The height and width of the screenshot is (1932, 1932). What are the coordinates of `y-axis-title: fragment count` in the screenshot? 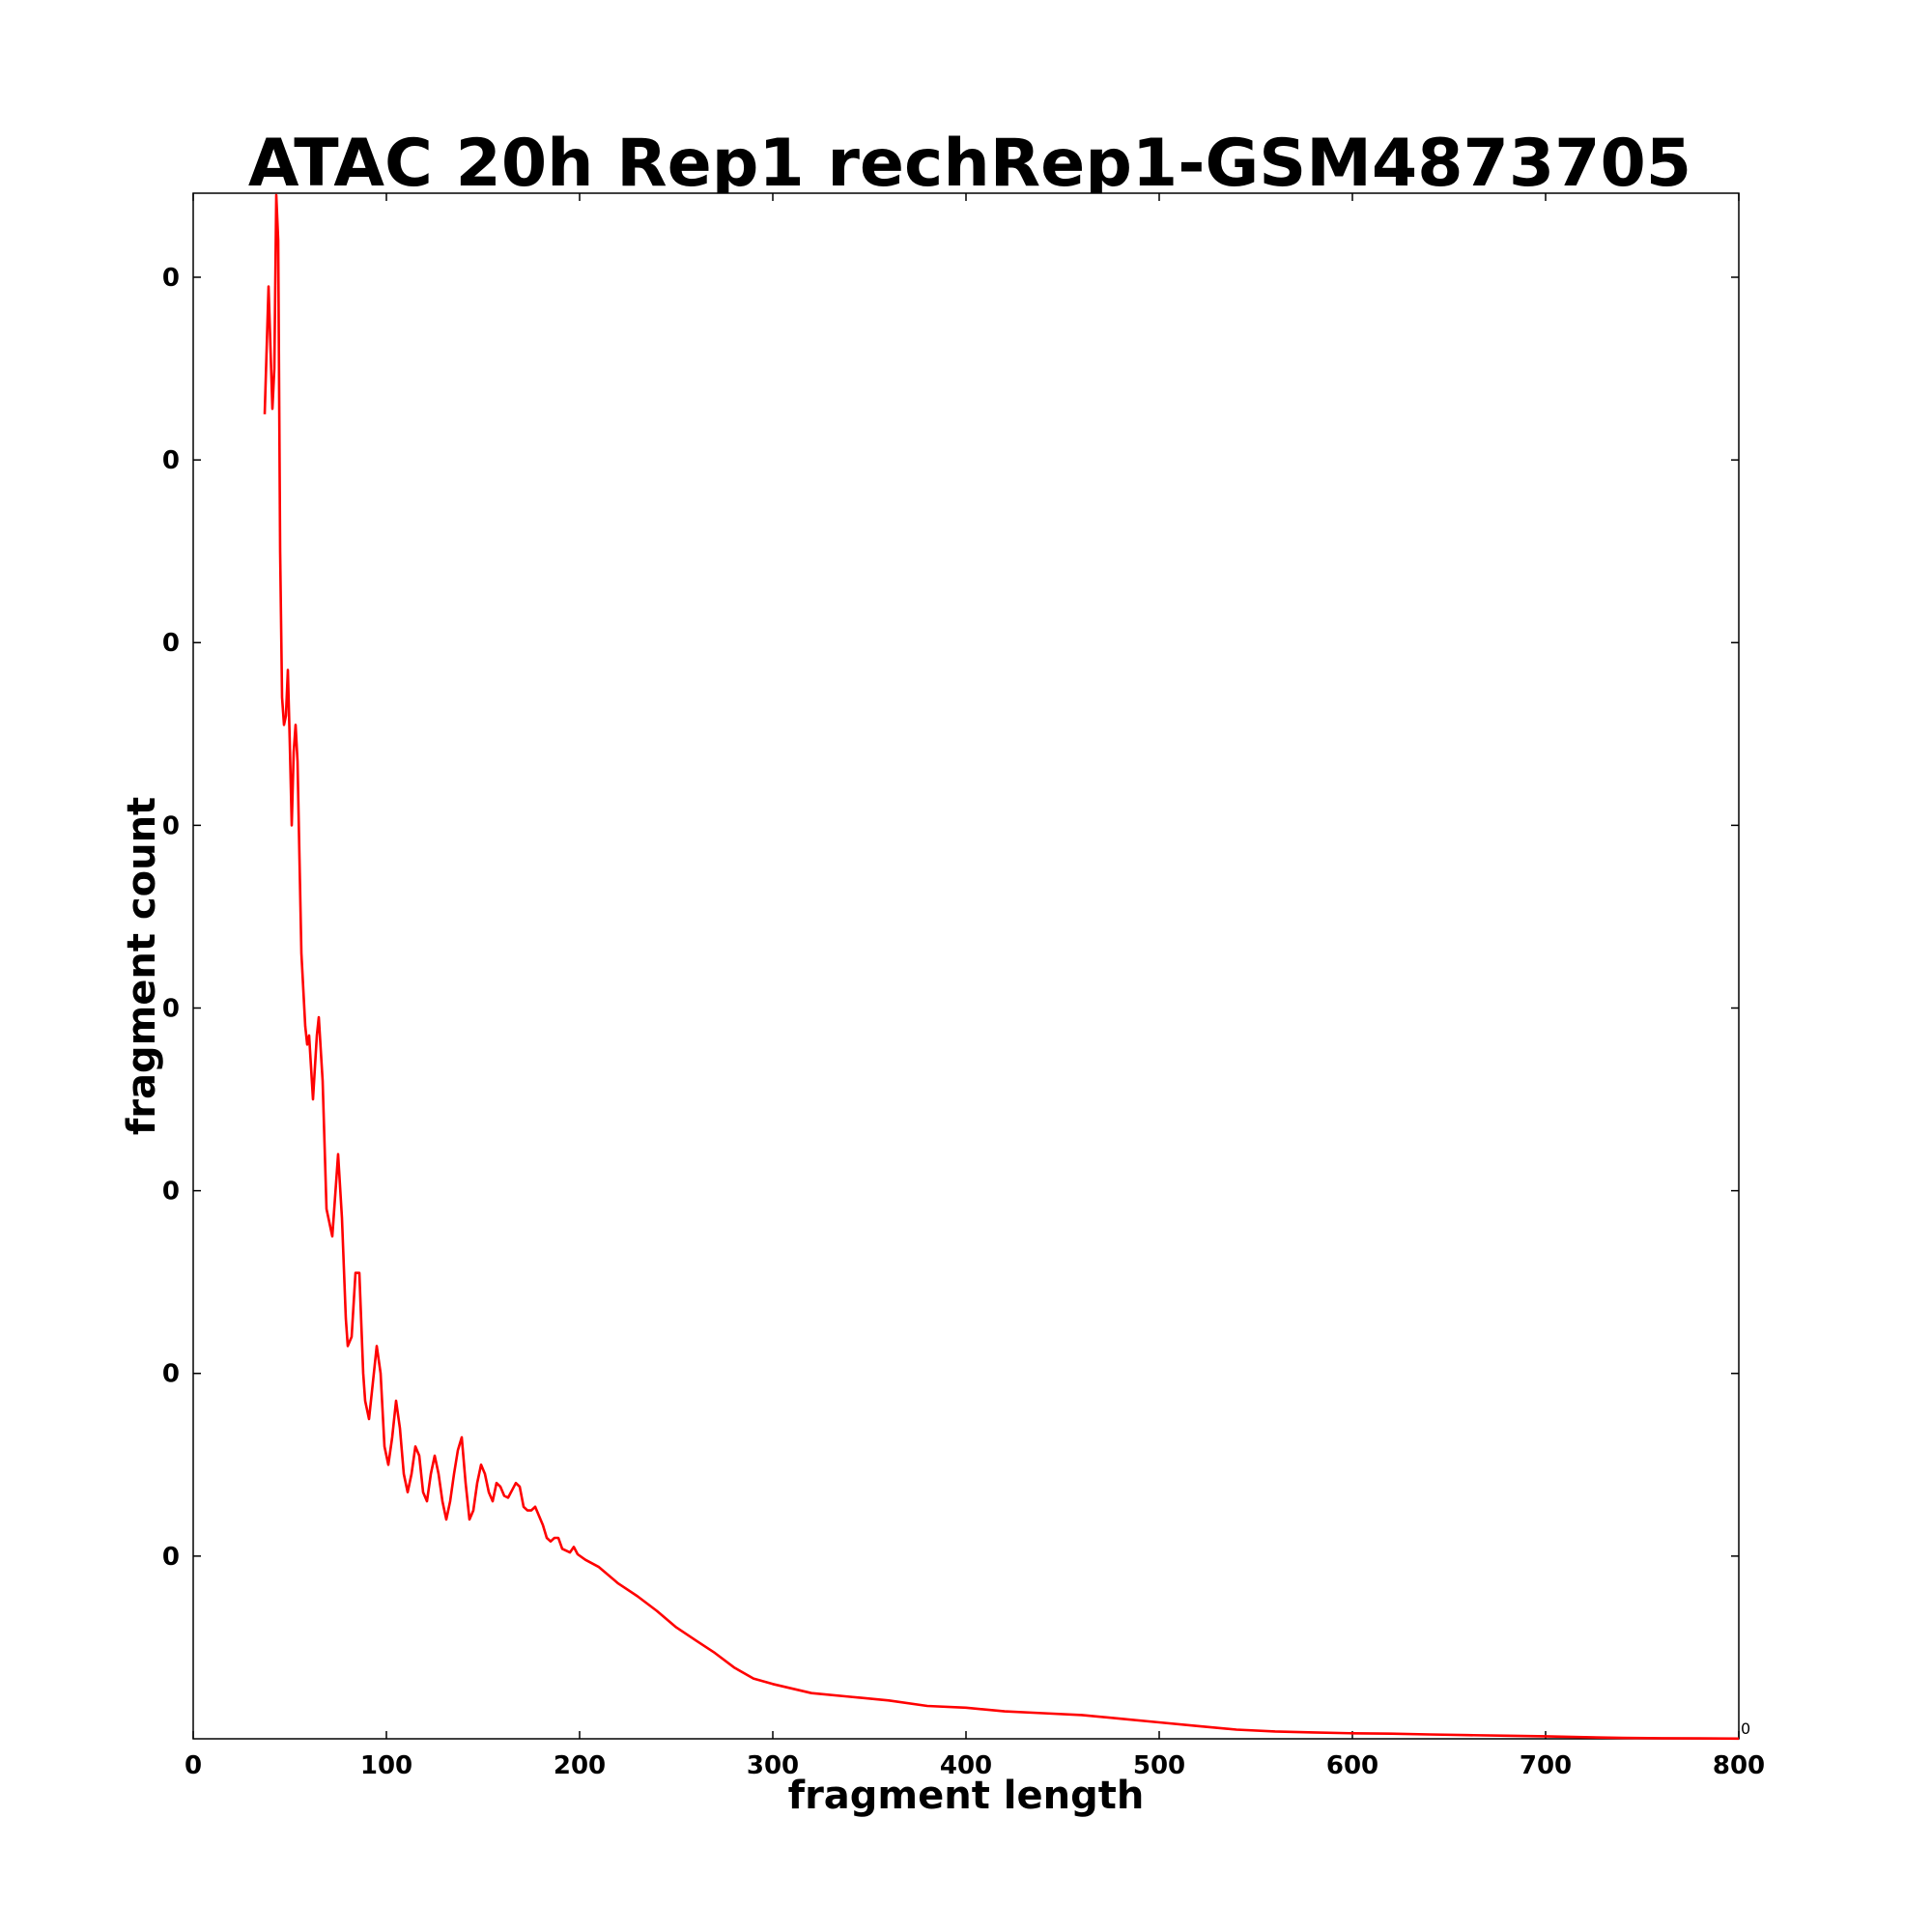 It's located at (142, 966).